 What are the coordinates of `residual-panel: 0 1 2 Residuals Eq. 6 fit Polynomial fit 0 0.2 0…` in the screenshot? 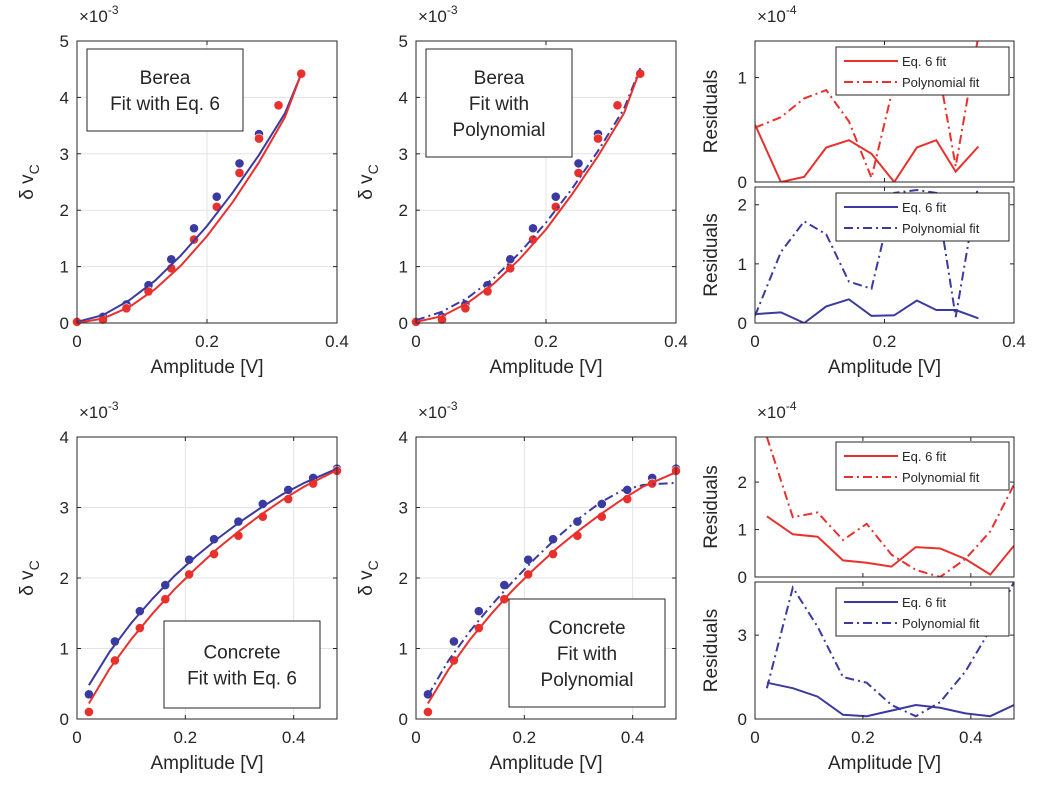 It's located at (863, 282).